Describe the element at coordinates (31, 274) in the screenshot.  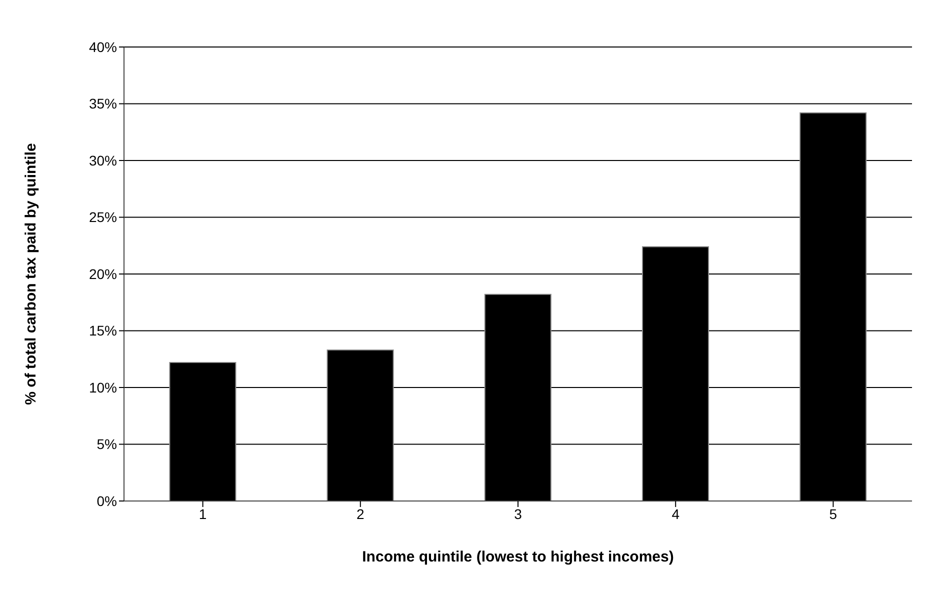
I see `y-axis-title: % of total carbon tax paid by quintile` at that location.